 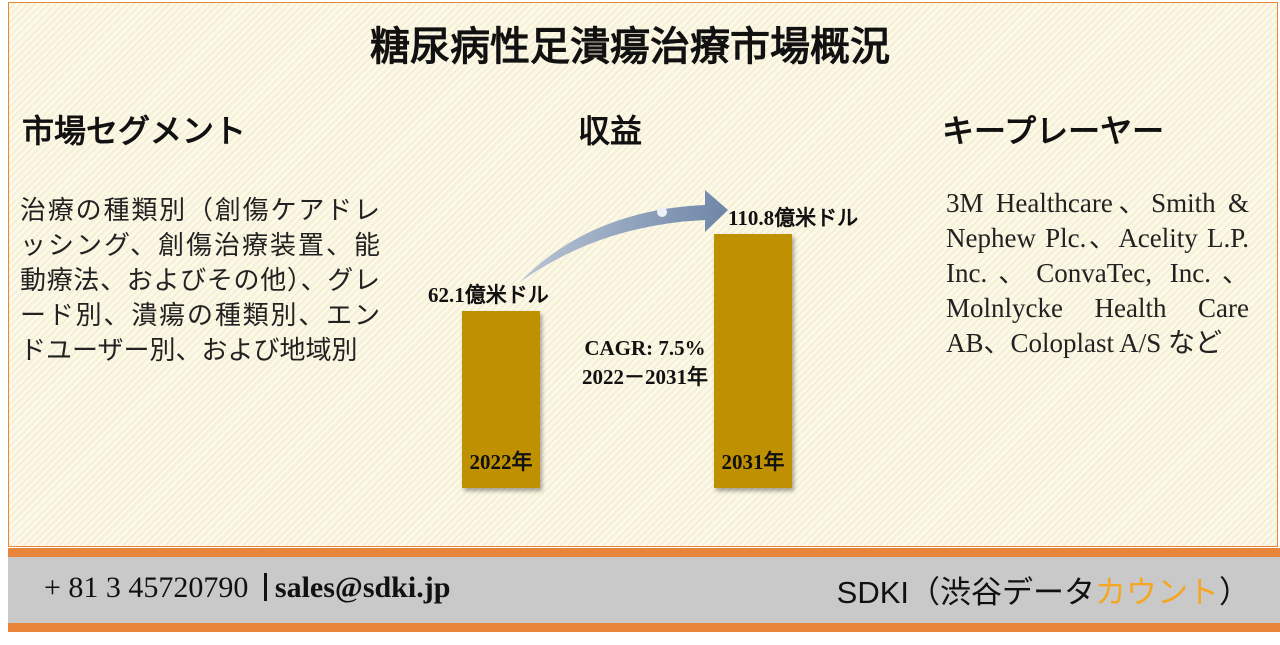 I want to click on growth-arrow, so click(x=624, y=236).